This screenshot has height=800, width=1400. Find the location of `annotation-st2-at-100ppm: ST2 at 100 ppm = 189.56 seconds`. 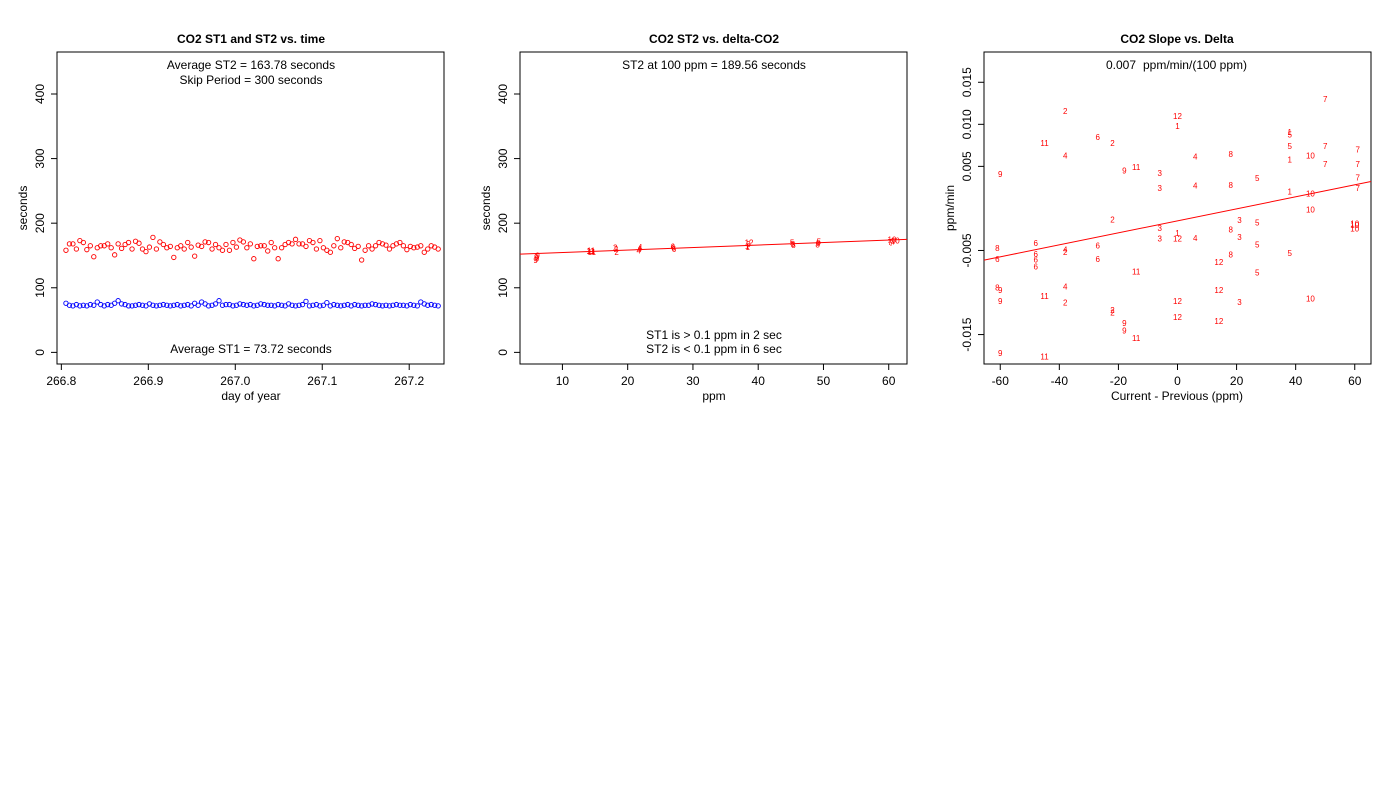

annotation-st2-at-100ppm: ST2 at 100 ppm = 189.56 seconds is located at coordinates (714, 65).